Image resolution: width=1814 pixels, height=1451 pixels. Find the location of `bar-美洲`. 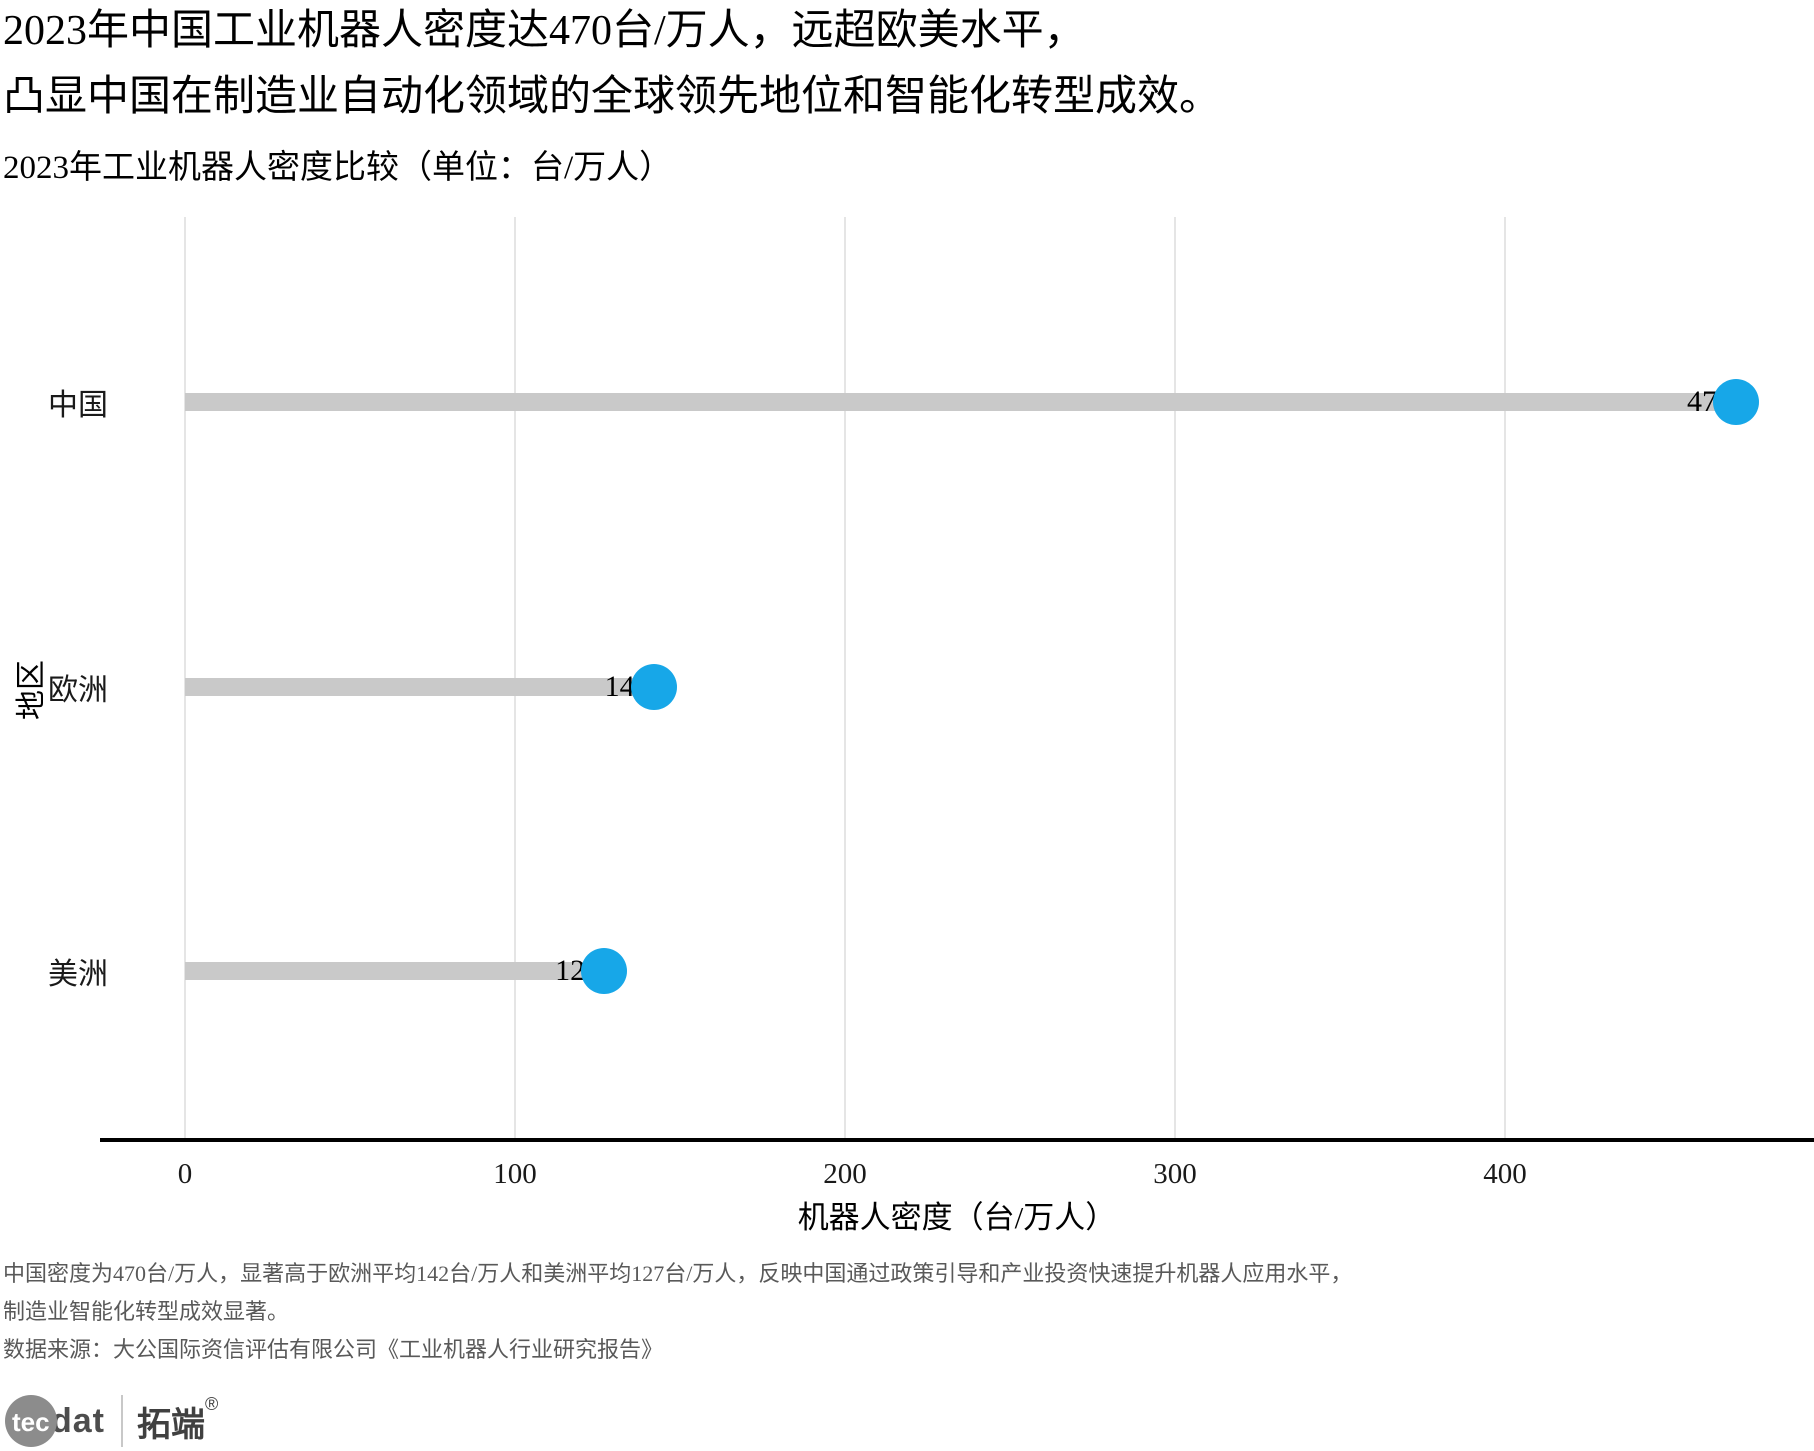

bar-美洲 is located at coordinates (395, 971).